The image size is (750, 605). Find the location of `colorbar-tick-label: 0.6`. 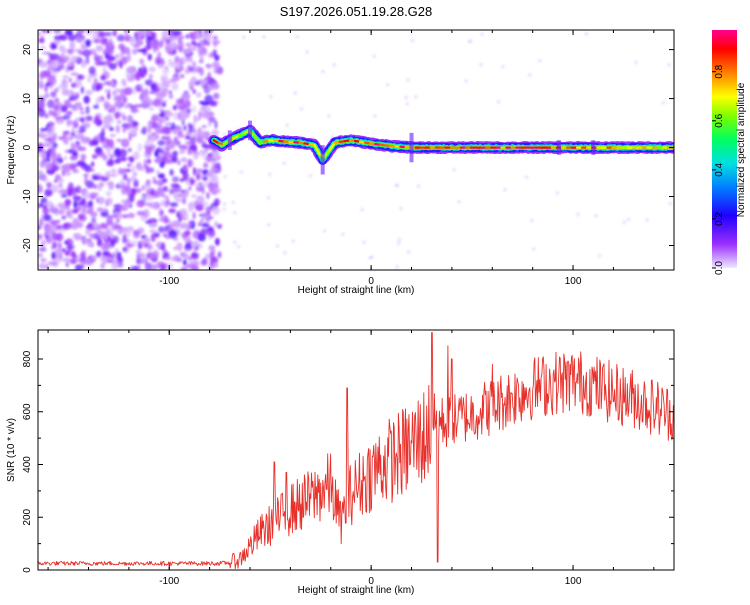

colorbar-tick-label: 0.6 is located at coordinates (719, 120).